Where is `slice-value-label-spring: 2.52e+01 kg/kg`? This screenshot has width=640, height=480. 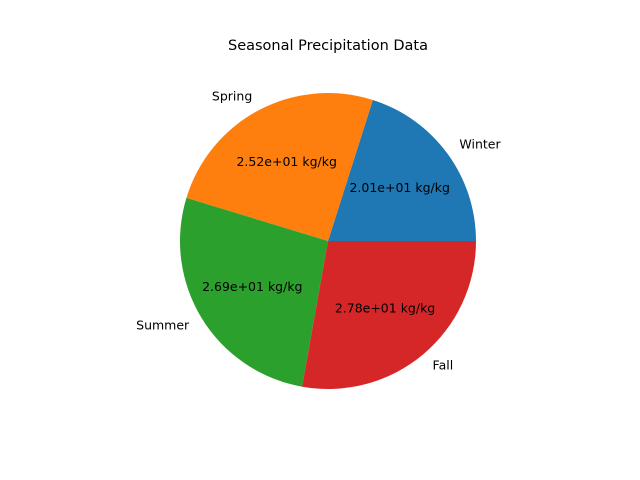
slice-value-label-spring: 2.52e+01 kg/kg is located at coordinates (286, 161).